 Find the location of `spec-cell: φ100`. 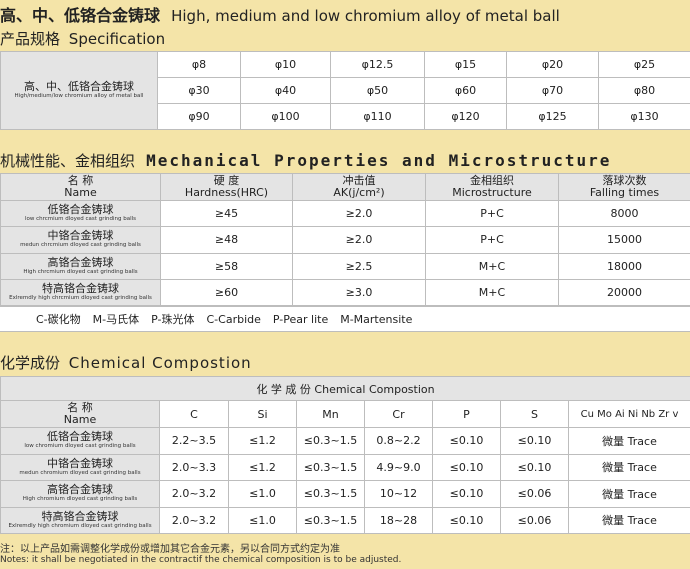

spec-cell: φ100 is located at coordinates (285, 116).